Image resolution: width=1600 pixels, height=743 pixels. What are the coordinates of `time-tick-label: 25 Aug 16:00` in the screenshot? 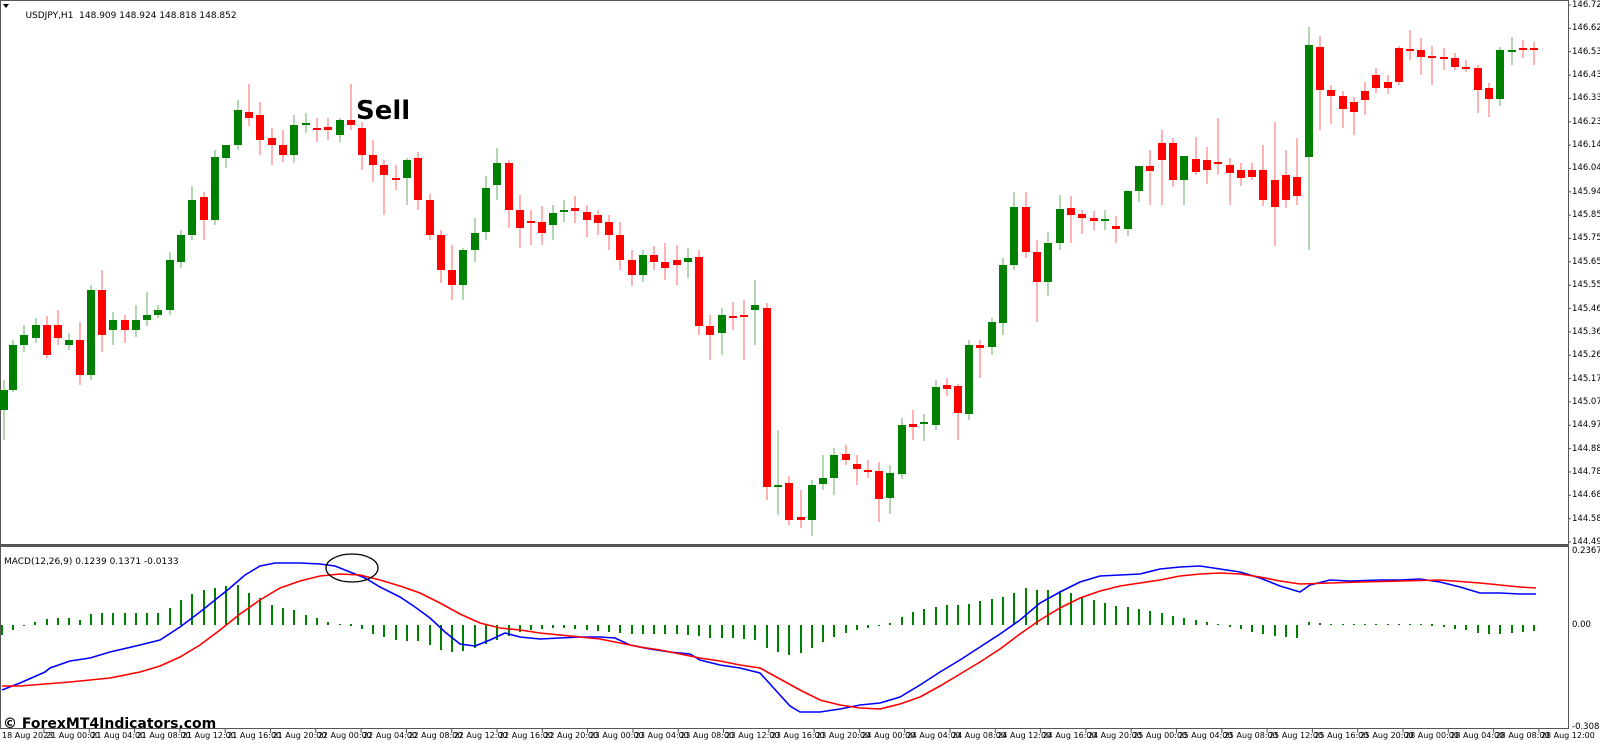 It's located at (1341, 735).